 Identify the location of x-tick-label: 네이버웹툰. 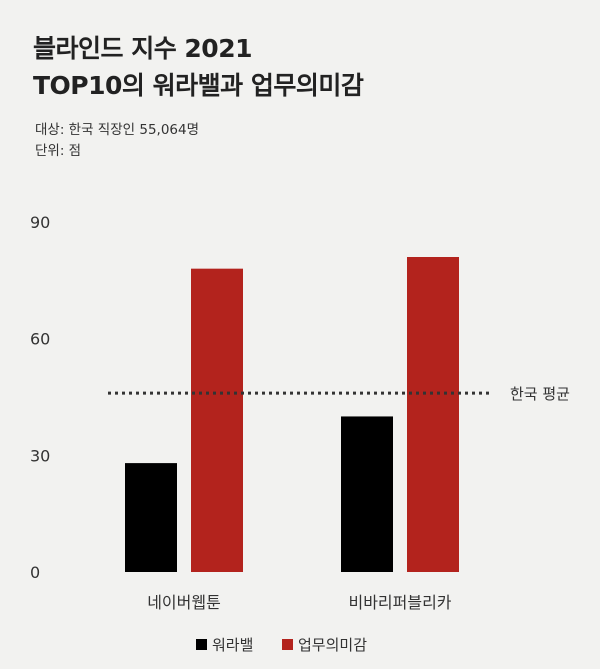
(184, 602).